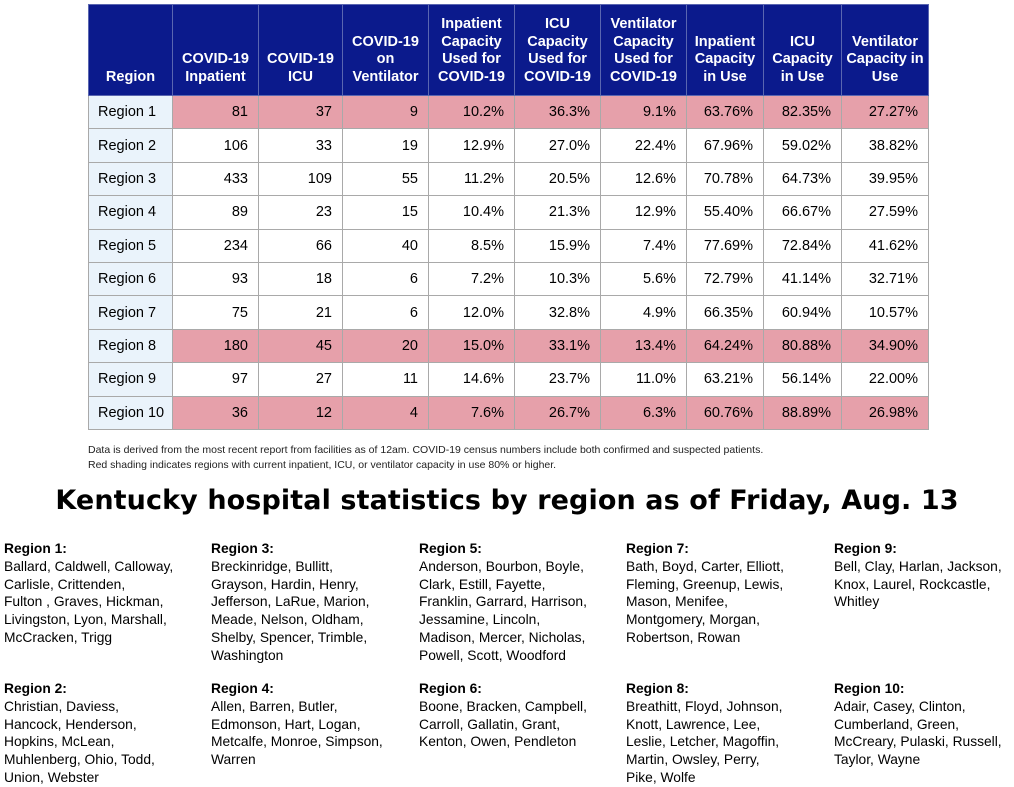  Describe the element at coordinates (918, 742) in the screenshot. I see `county-names-line: McCreary, Pulaski, Russell,` at that location.